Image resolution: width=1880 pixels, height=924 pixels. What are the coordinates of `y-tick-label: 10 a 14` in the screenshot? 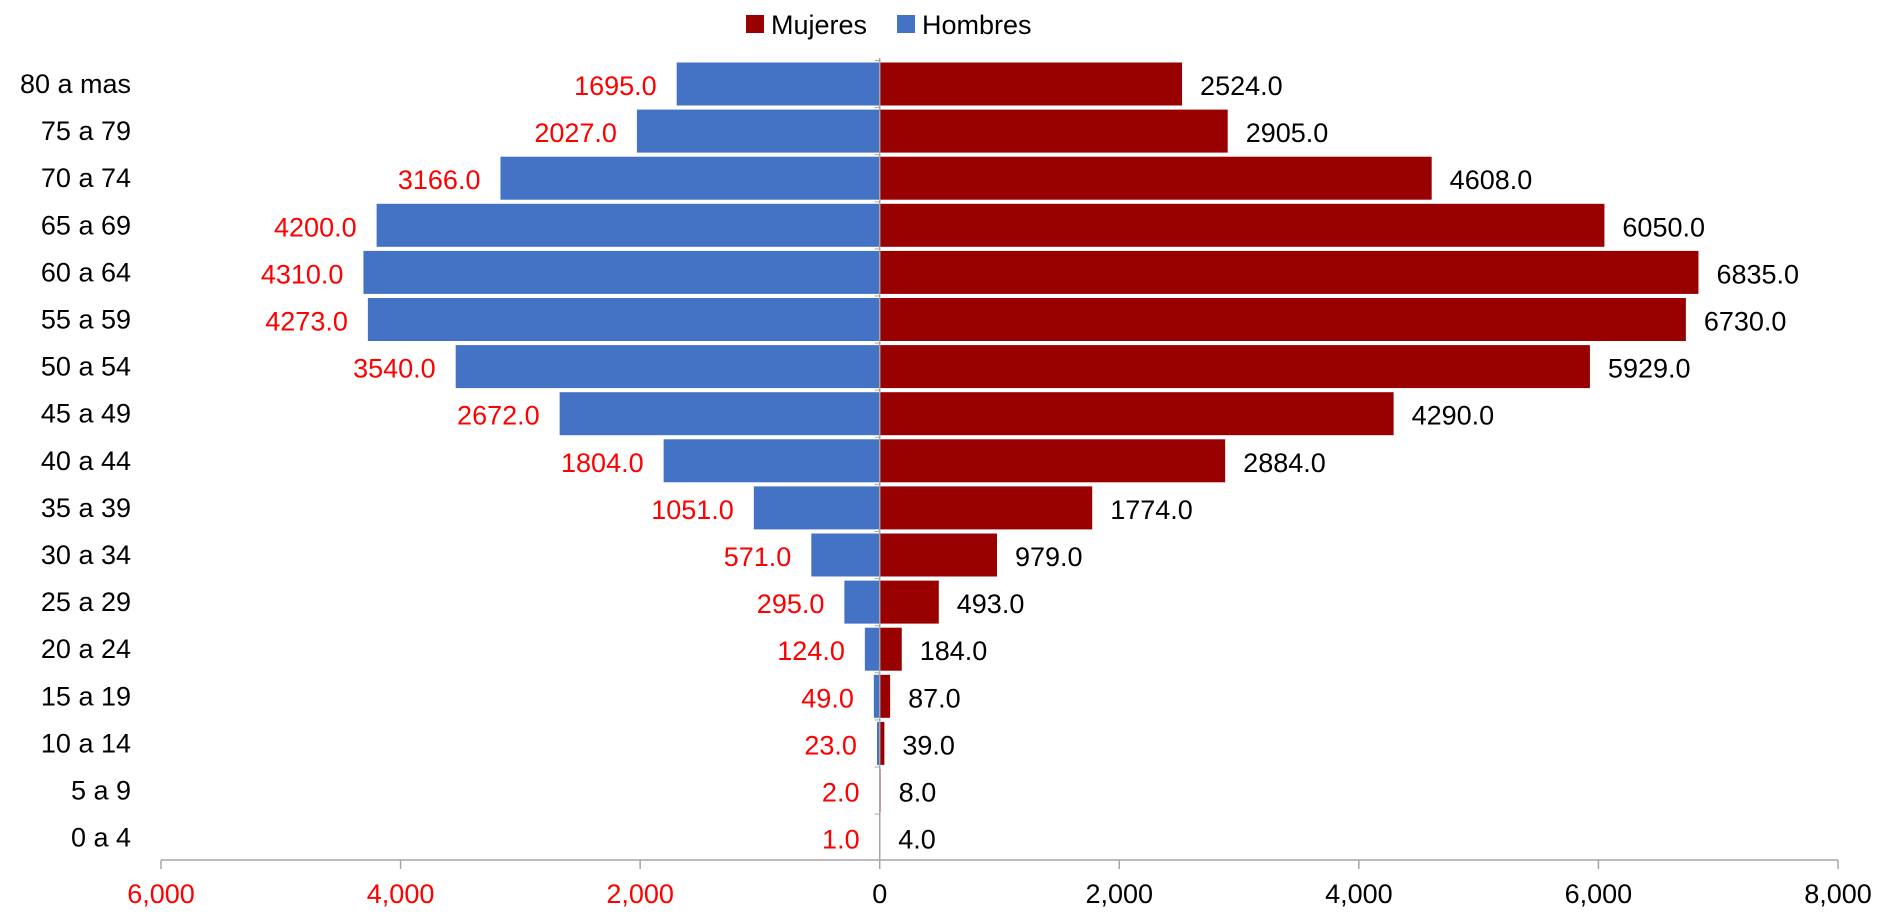 It's located at (86, 743).